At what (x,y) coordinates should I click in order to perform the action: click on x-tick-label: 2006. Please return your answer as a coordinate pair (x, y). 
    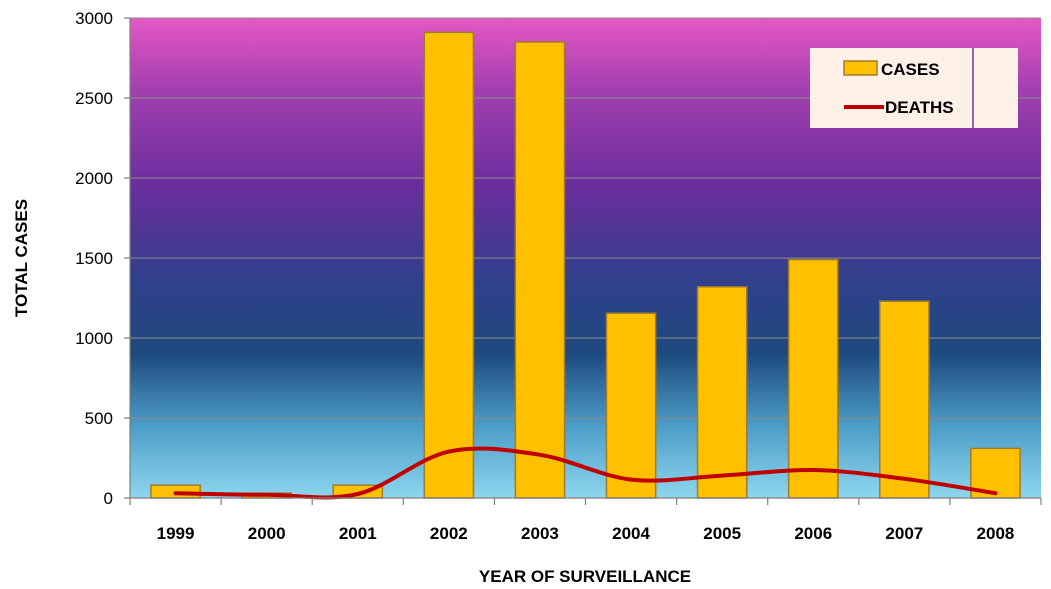
    Looking at the image, I should click on (813, 533).